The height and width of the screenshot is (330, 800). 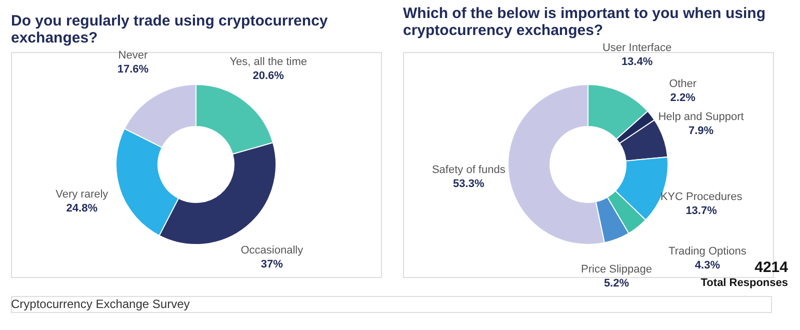 I want to click on slice-label: Occasionally, so click(x=272, y=250).